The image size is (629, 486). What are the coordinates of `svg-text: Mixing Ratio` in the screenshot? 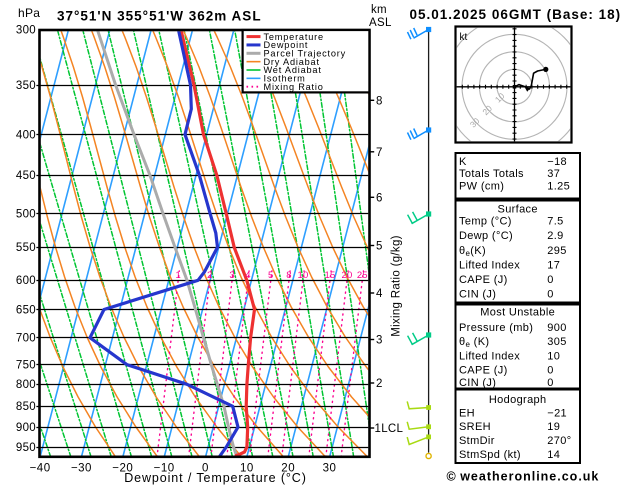 It's located at (294, 87).